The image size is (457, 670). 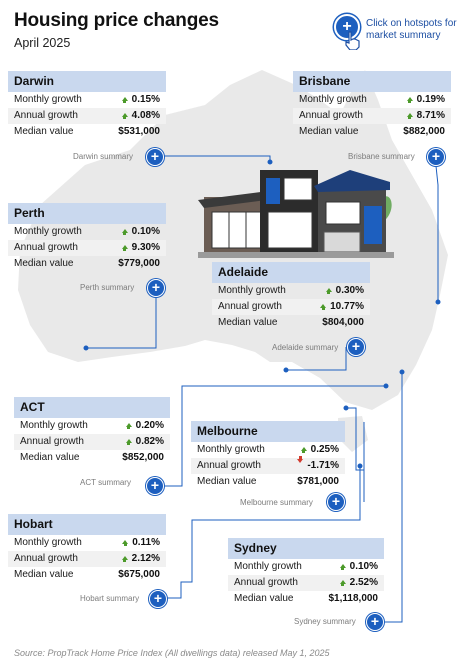 I want to click on page-subtitle: April 2025, so click(x=42, y=43).